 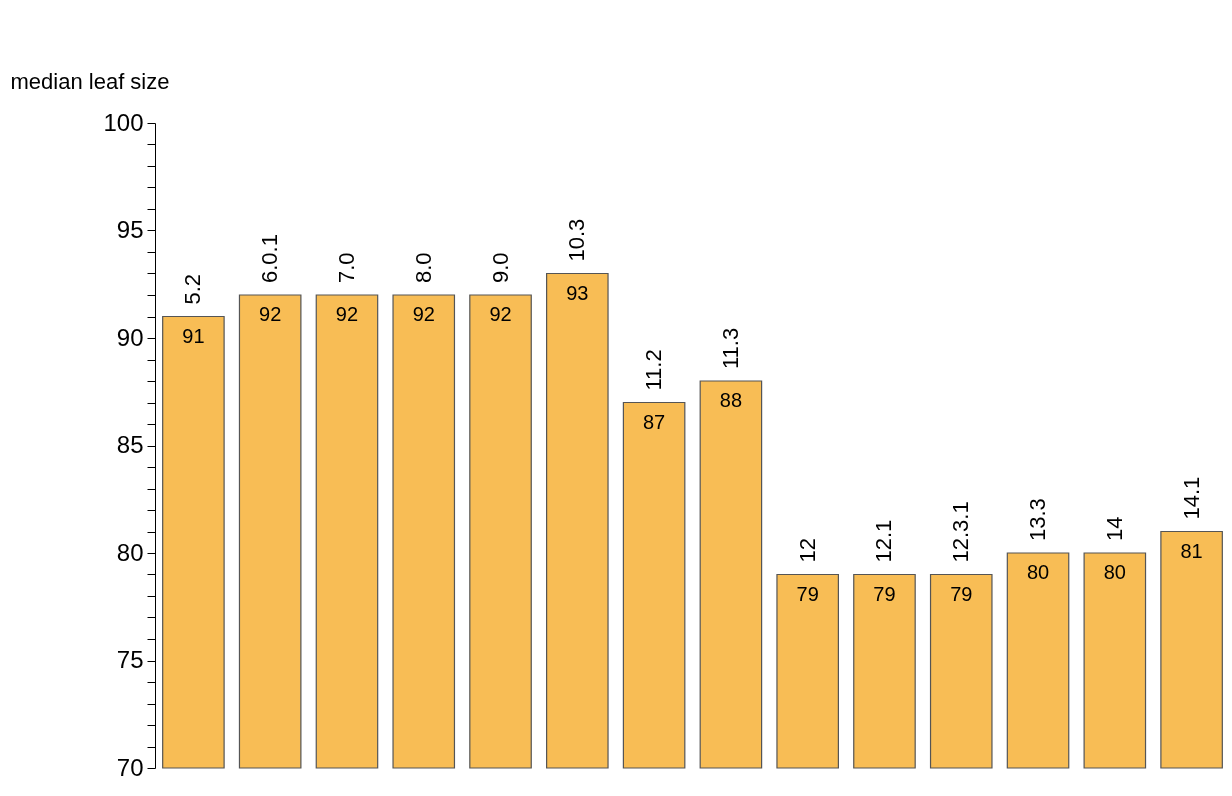 I want to click on data-label: 87, so click(x=654, y=421).